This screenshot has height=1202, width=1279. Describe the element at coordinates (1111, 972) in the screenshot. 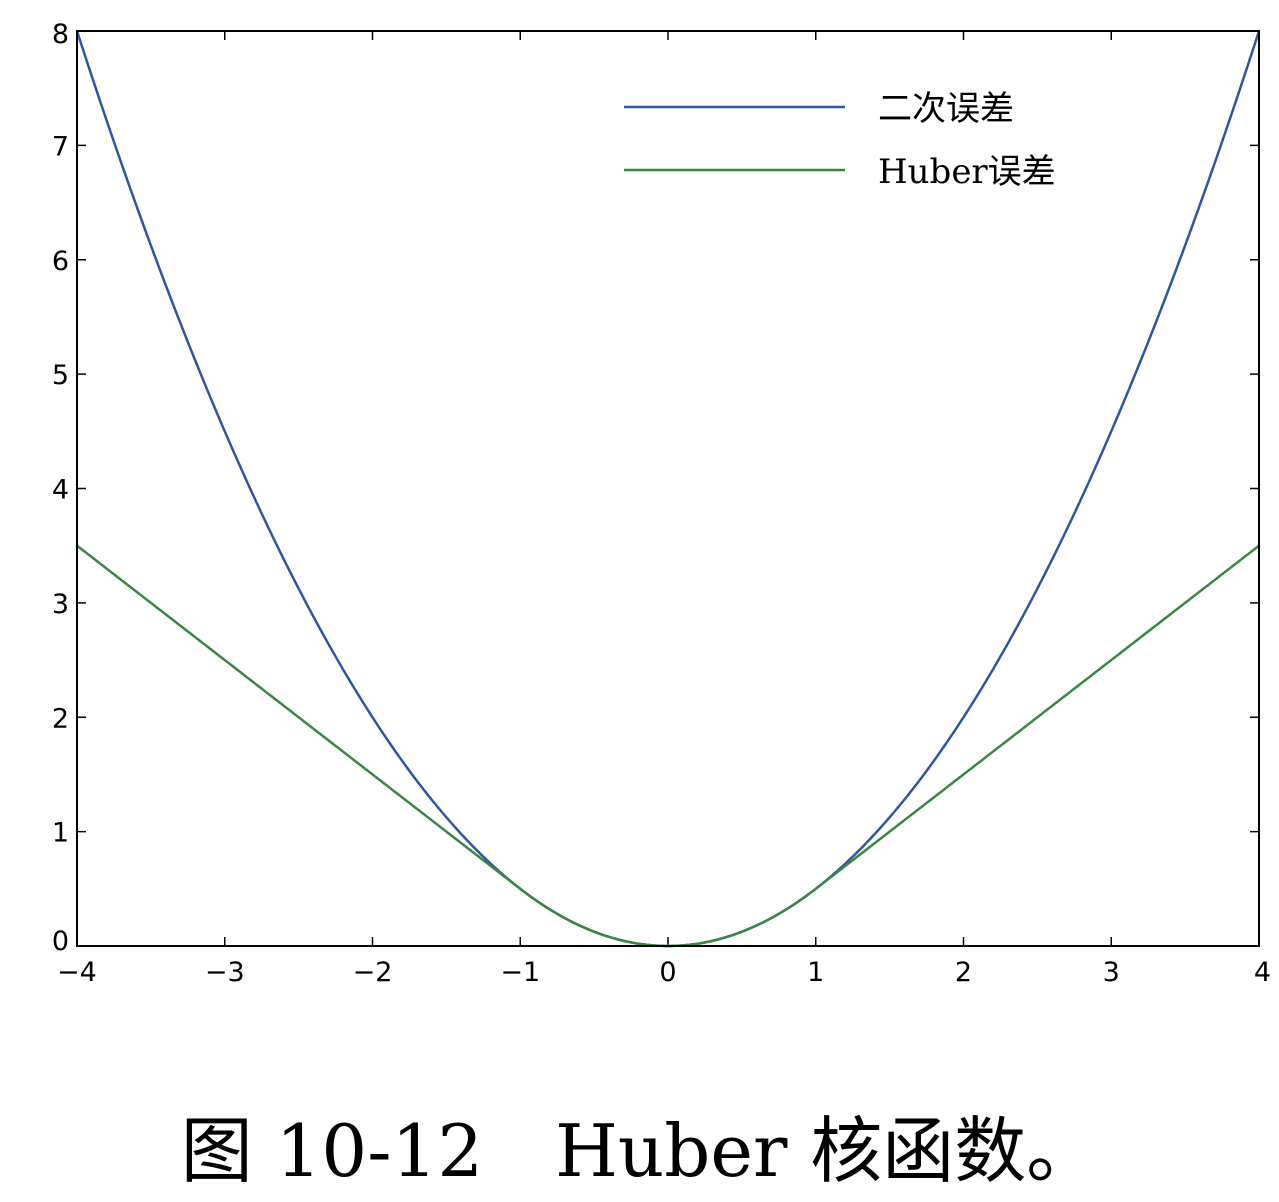

I see `x-tick-label: 3` at that location.